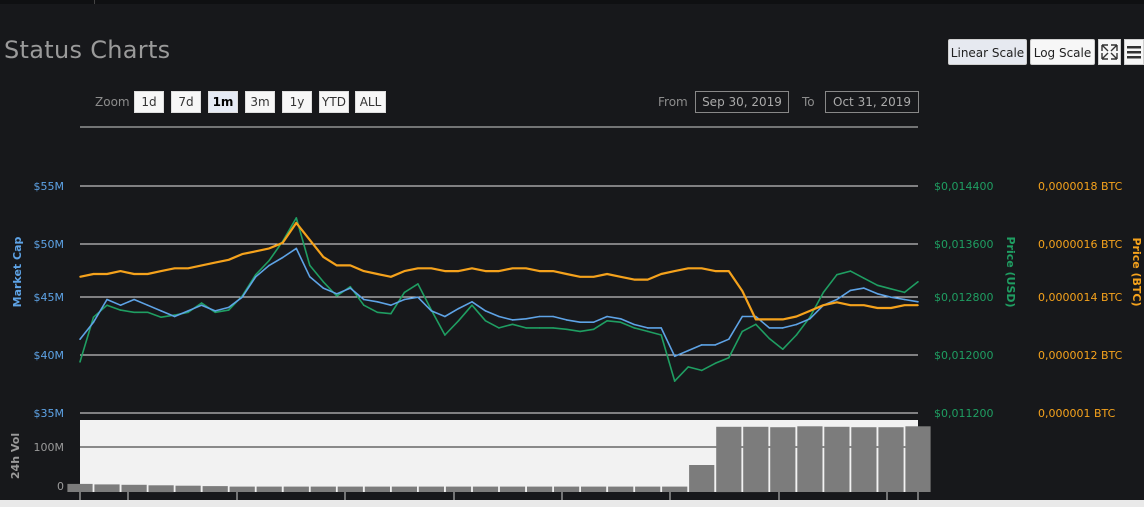 The image size is (1144, 507). What do you see at coordinates (49, 297) in the screenshot?
I see `market-cap-tick: $45M` at bounding box center [49, 297].